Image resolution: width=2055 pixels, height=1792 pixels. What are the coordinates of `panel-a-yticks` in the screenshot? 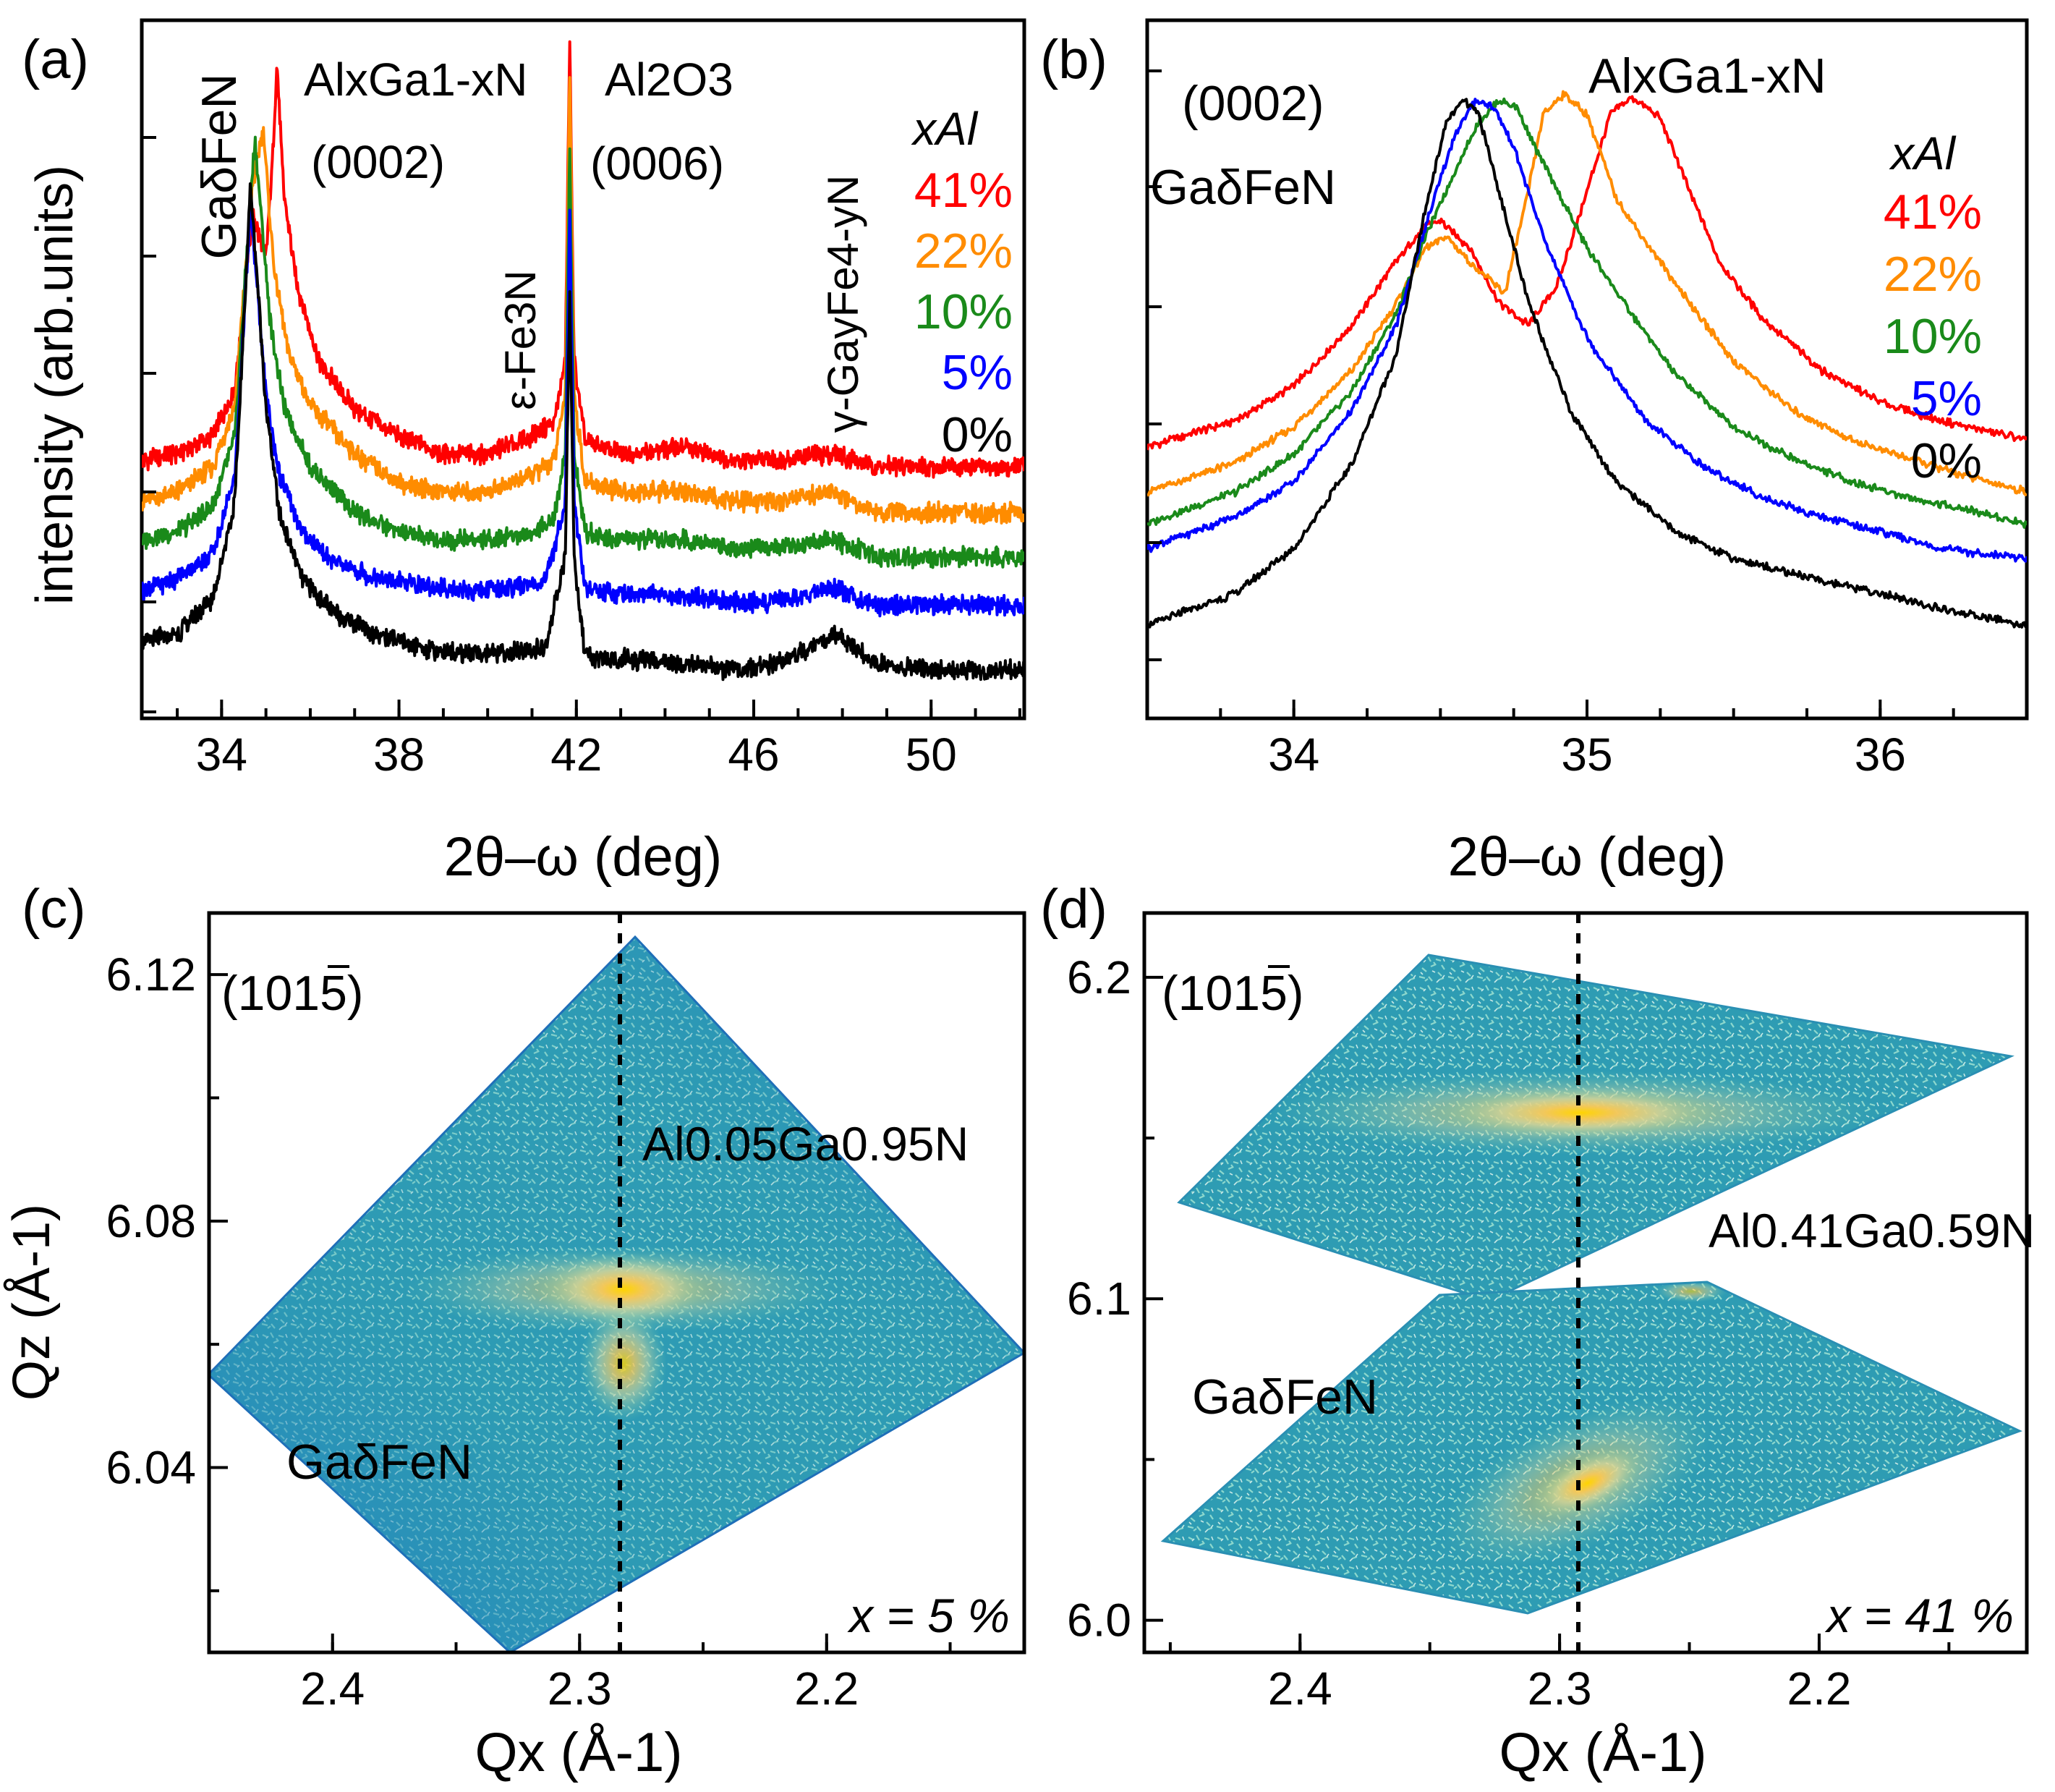 It's located at (149, 424).